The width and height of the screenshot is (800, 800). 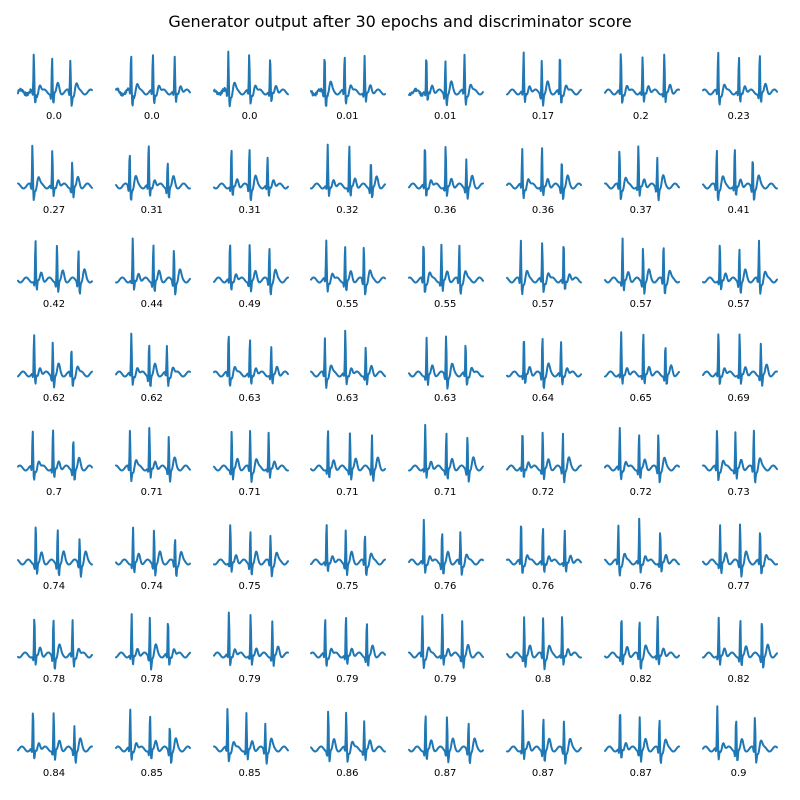 I want to click on discriminator-score: 0.76, so click(x=445, y=586).